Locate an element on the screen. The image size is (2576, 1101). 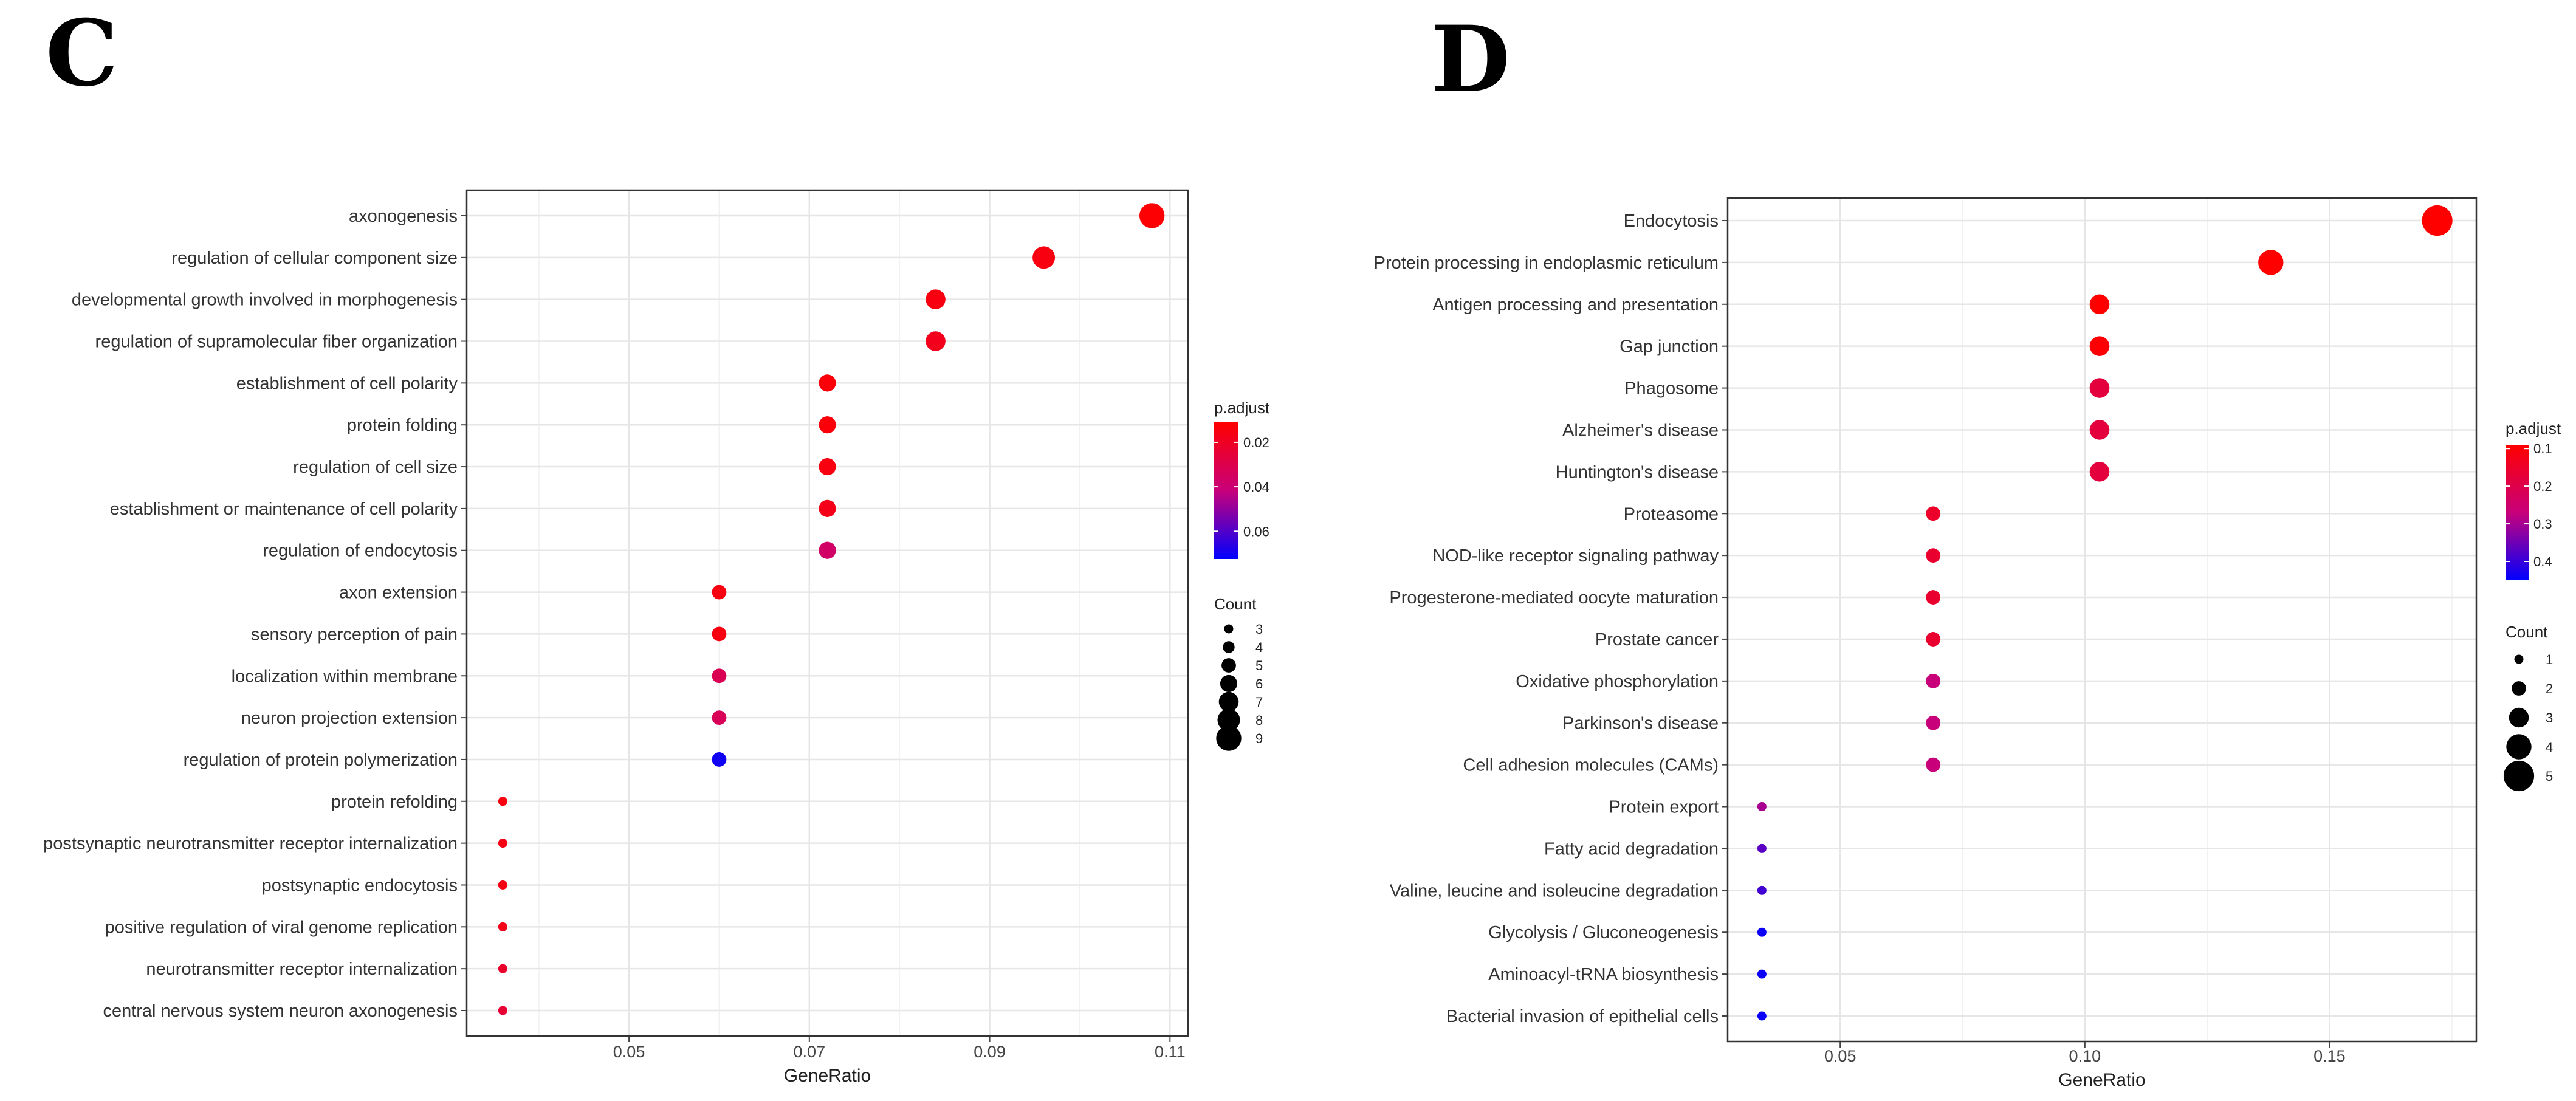
size-legend-label: 6 is located at coordinates (1259, 683).